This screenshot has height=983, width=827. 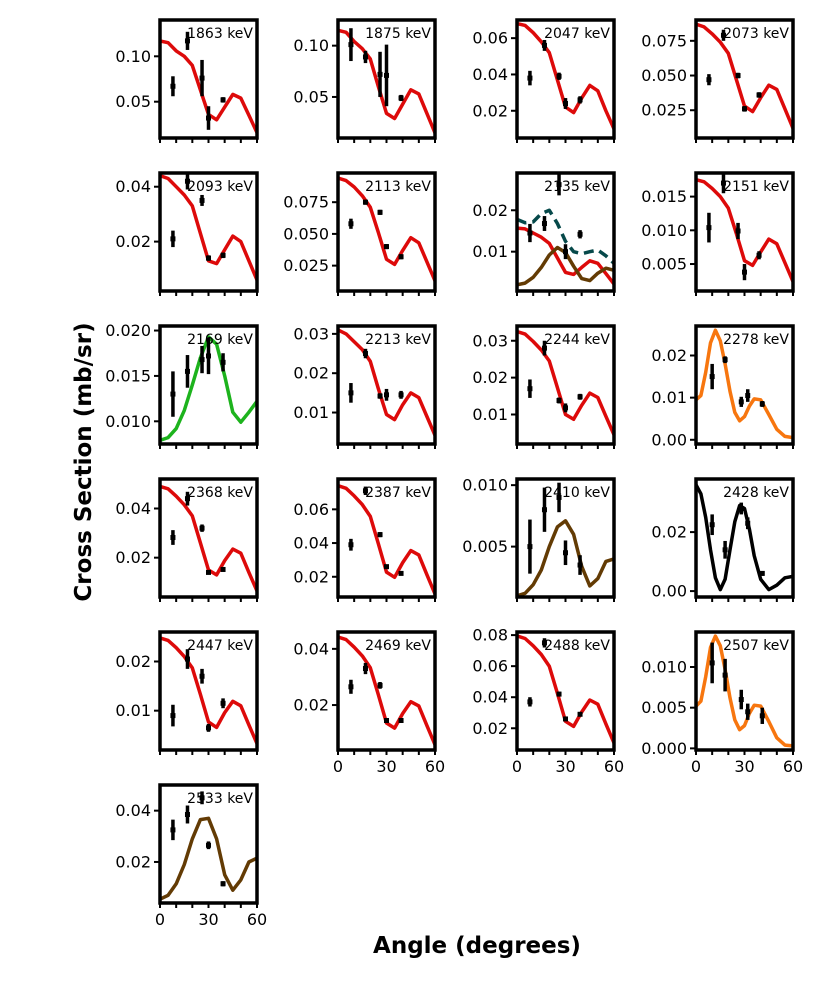 I want to click on y-tick-label: 0.015, so click(x=128, y=375).